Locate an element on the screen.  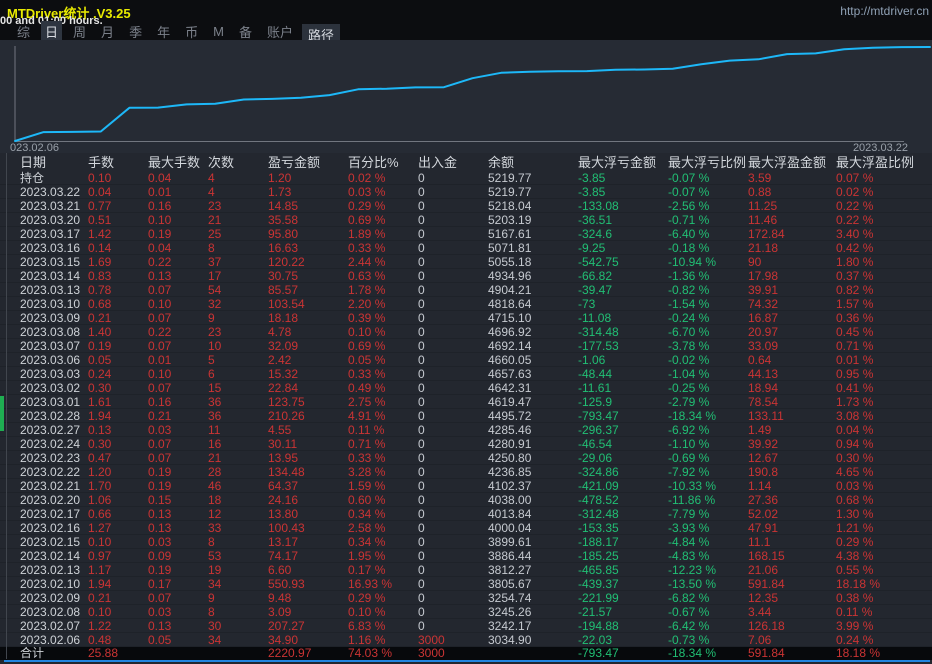
cell: 4038.00 is located at coordinates (510, 500).